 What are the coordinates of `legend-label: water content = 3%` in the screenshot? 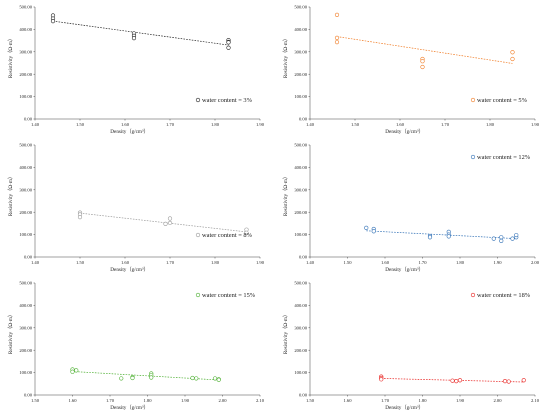 It's located at (227, 100).